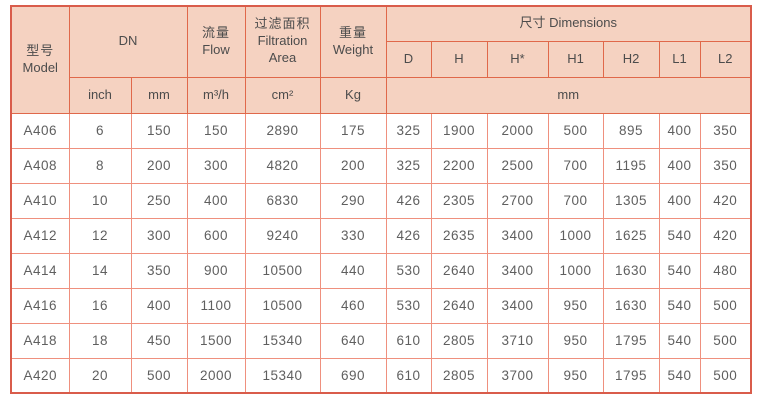 This screenshot has width=760, height=405. Describe the element at coordinates (215, 32) in the screenshot. I see `header-flow-zh: 流量` at that location.